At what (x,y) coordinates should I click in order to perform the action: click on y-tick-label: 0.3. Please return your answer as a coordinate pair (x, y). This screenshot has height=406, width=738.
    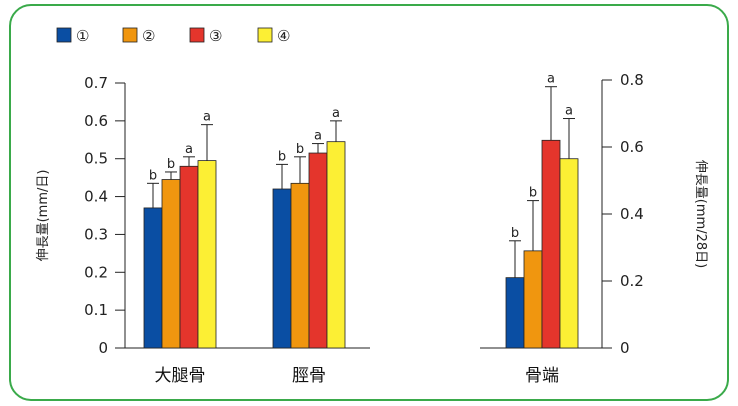
    Looking at the image, I should click on (96, 234).